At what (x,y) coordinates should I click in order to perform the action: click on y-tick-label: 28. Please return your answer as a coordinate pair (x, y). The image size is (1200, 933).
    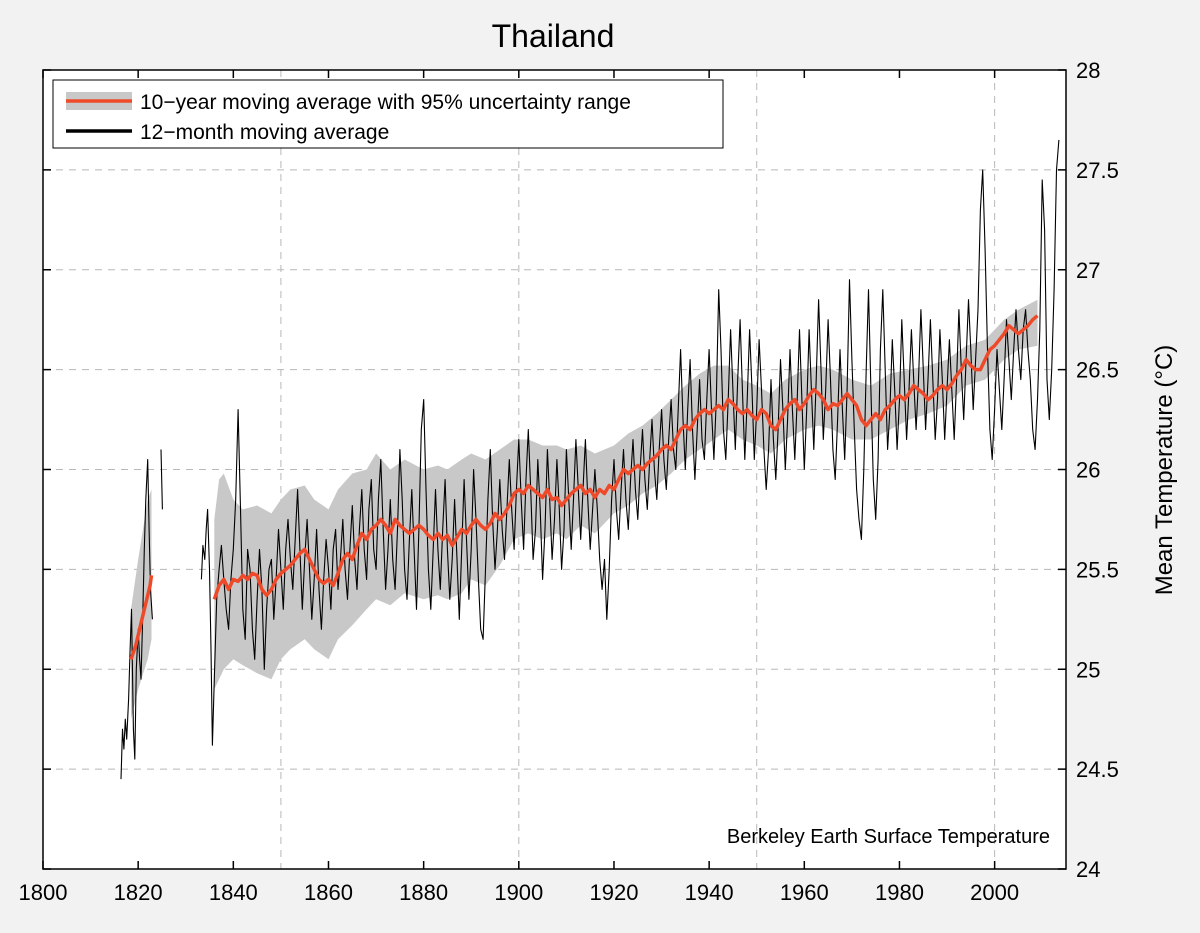
    Looking at the image, I should click on (1088, 70).